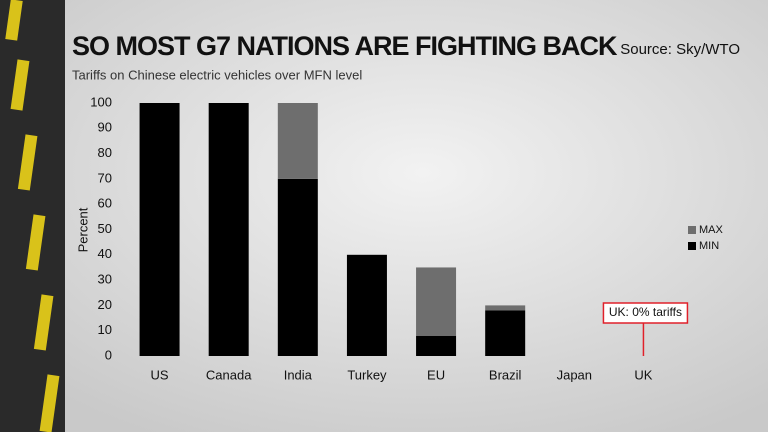 The width and height of the screenshot is (768, 437). Describe the element at coordinates (505, 374) in the screenshot. I see `x-tick-label: Brazil` at that location.